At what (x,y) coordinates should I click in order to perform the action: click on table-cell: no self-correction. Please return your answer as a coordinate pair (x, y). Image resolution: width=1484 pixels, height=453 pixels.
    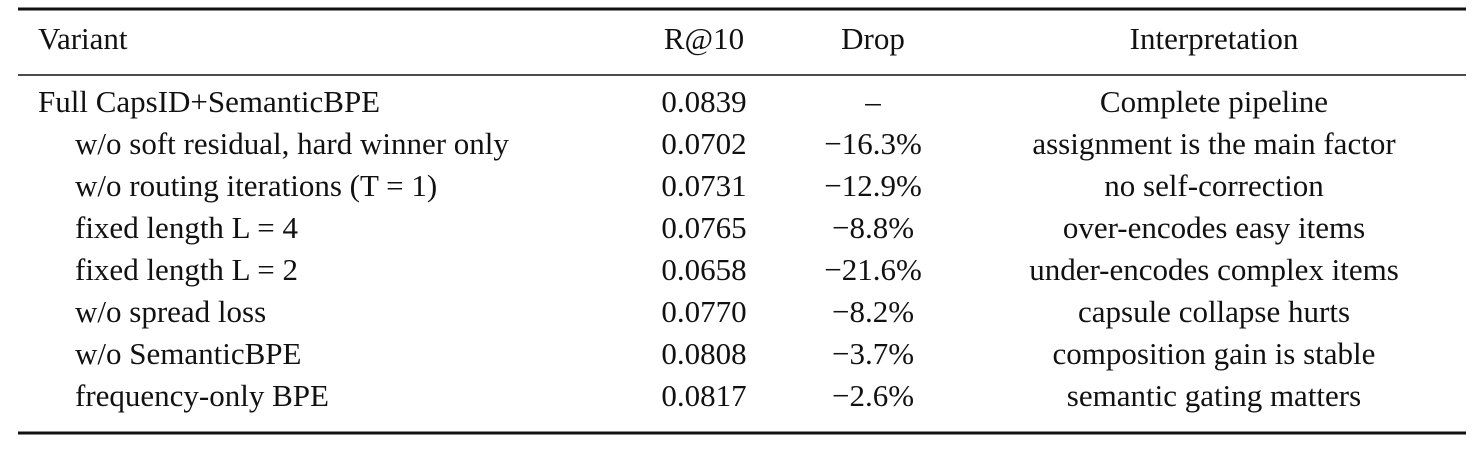
    Looking at the image, I should click on (1214, 185).